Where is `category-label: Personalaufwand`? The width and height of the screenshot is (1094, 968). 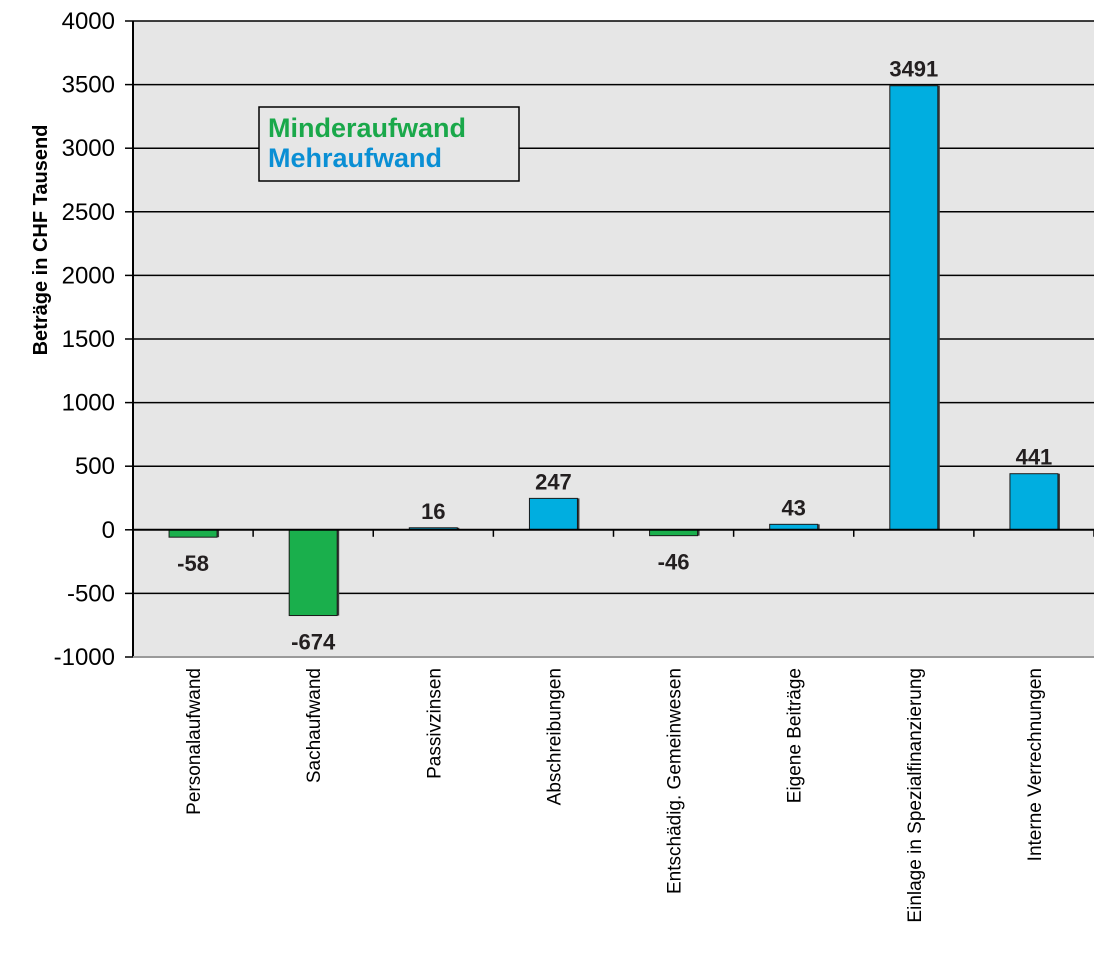
category-label: Personalaufwand is located at coordinates (194, 741).